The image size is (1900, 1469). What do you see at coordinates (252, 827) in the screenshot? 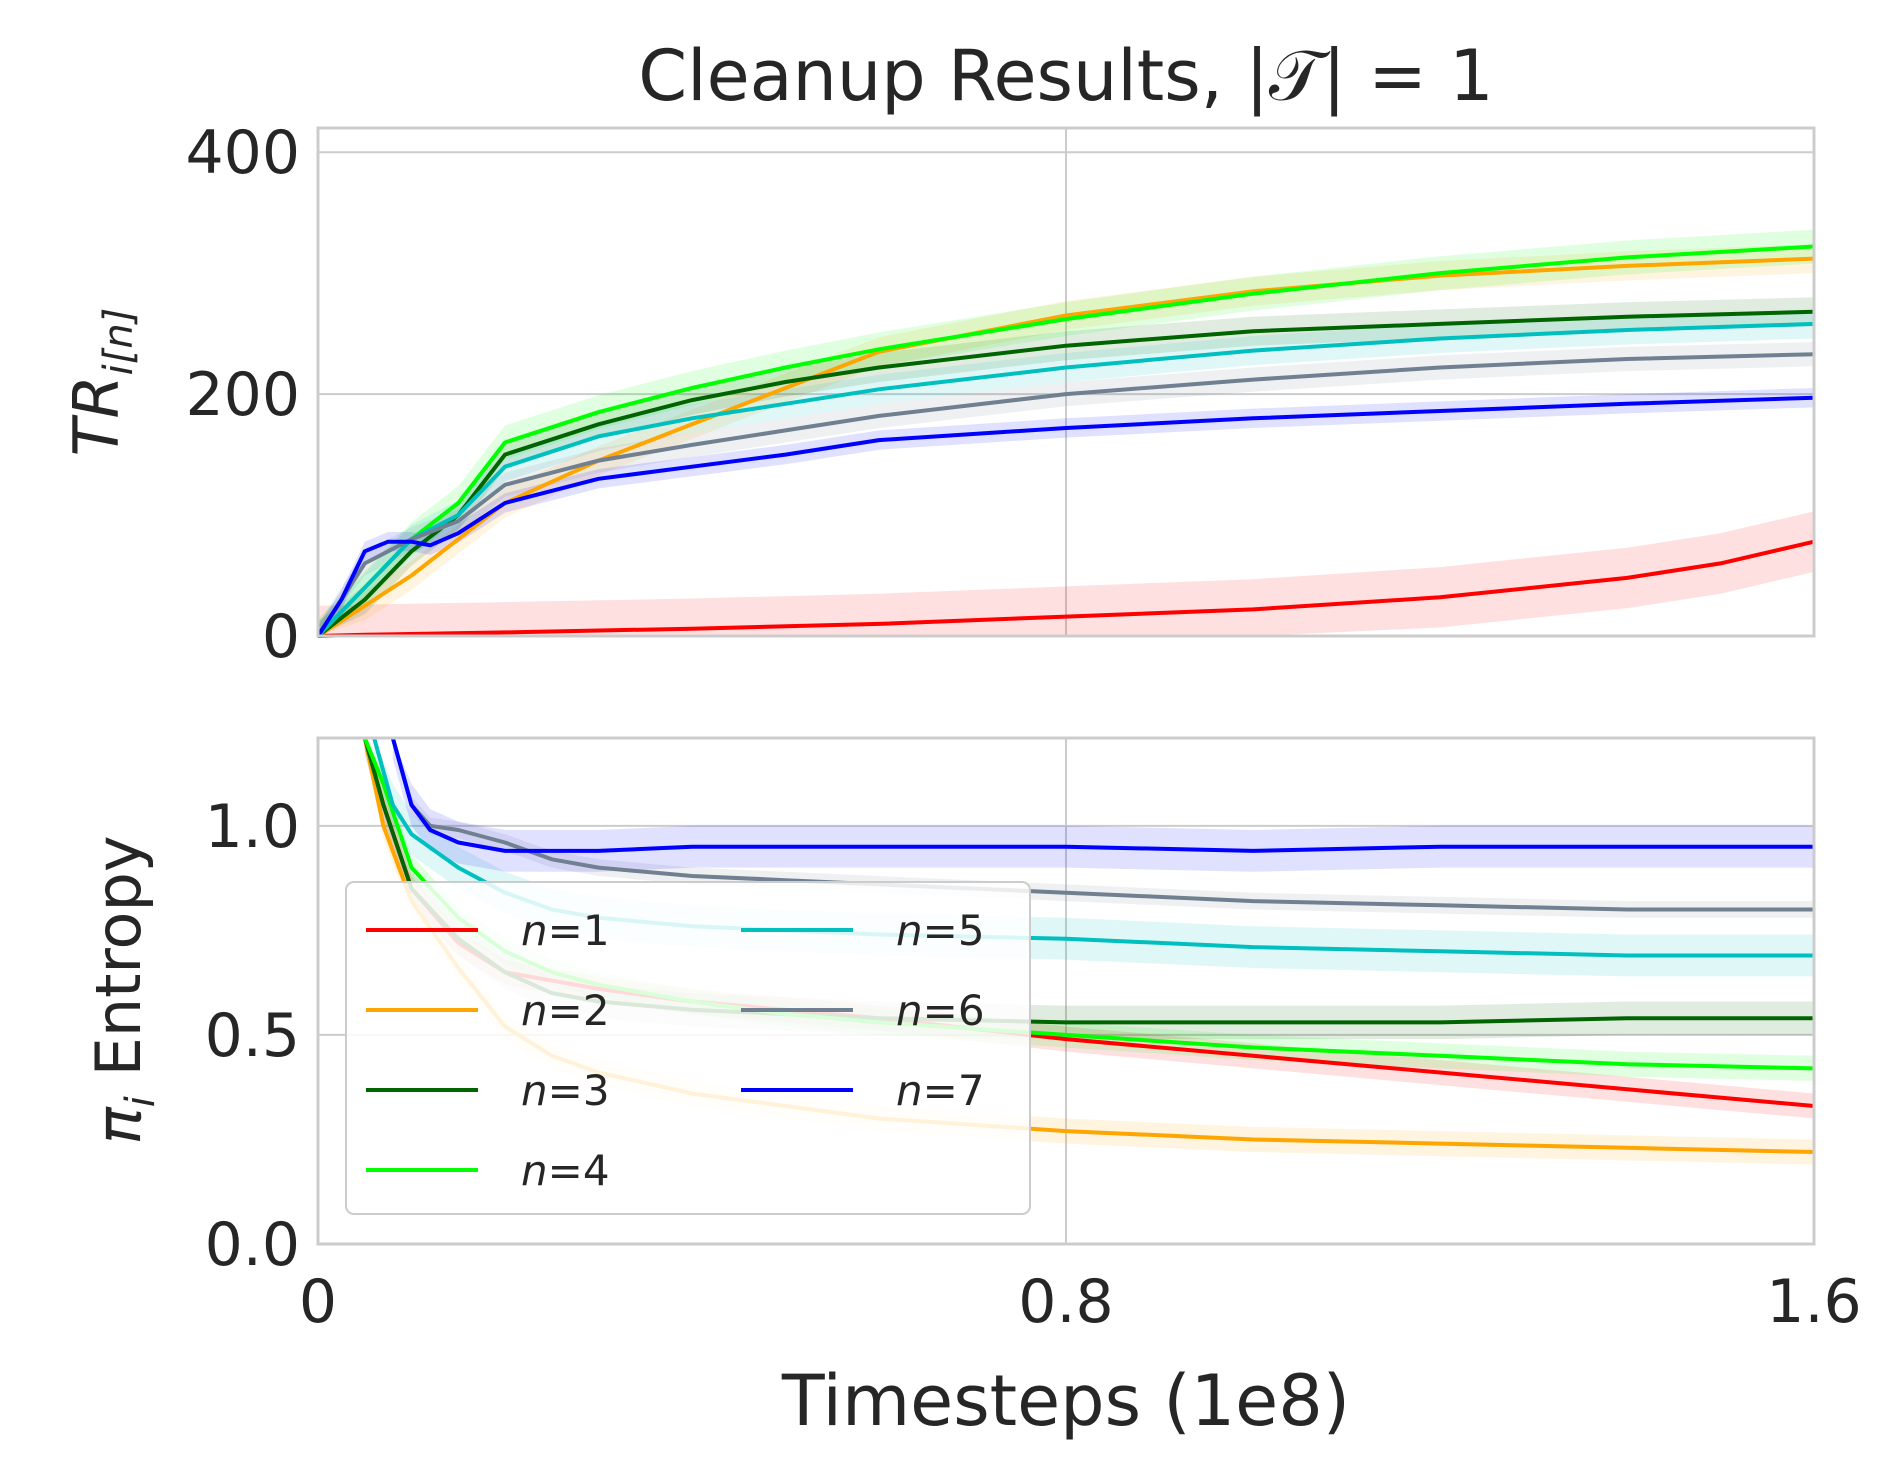
I see `y-tick-label: 1.0` at bounding box center [252, 827].